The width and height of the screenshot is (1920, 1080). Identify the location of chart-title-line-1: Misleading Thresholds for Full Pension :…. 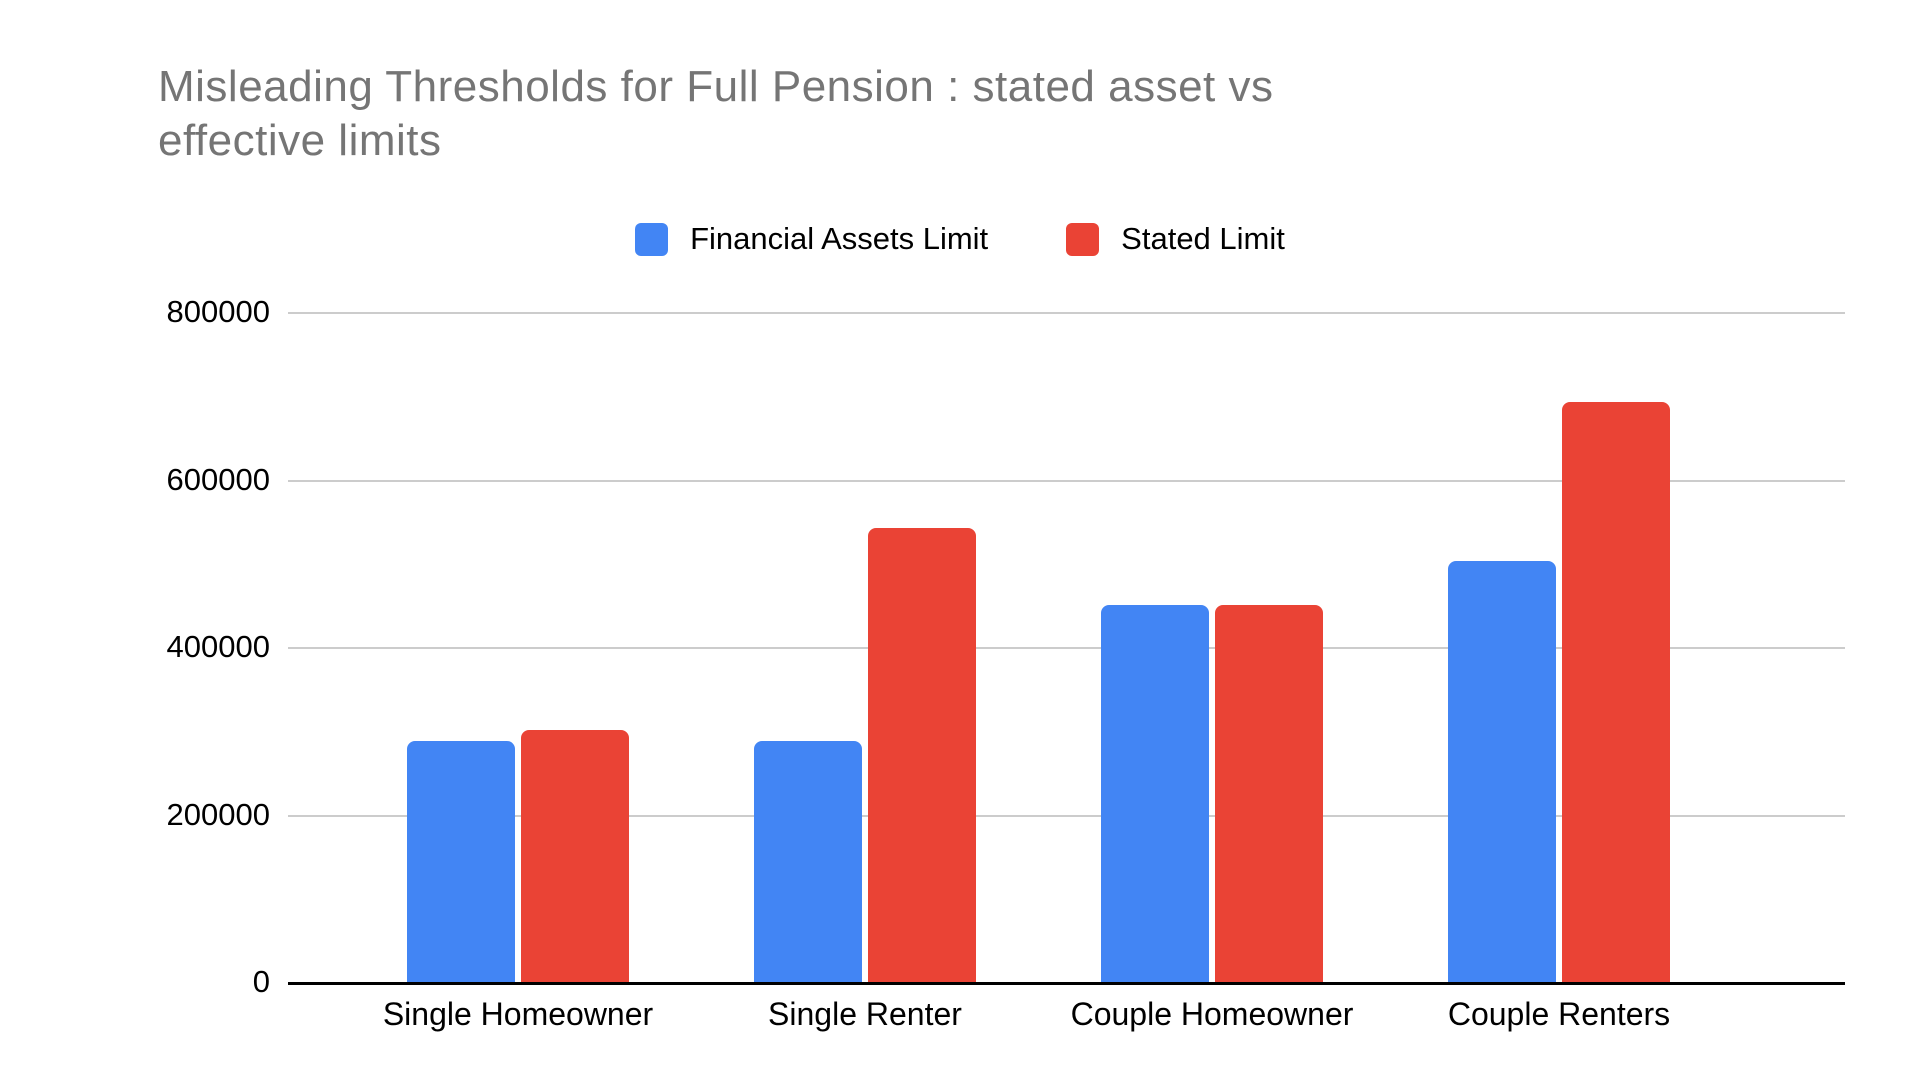
(716, 86).